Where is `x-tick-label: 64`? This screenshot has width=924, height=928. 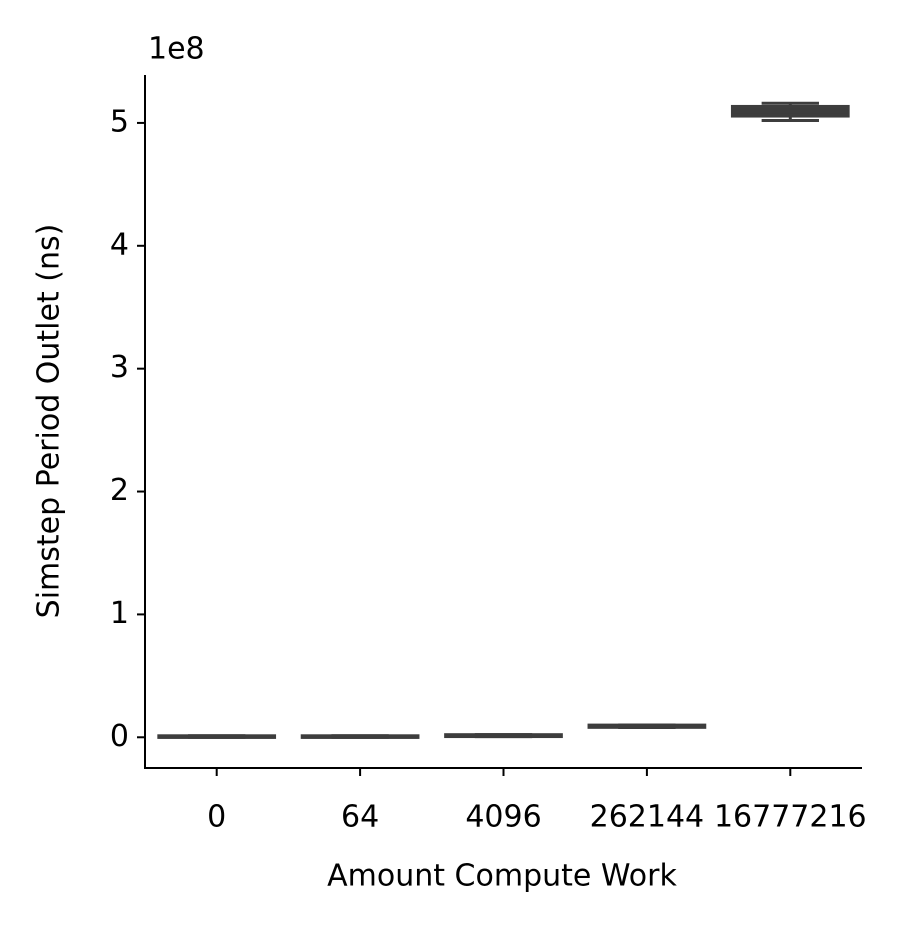 x-tick-label: 64 is located at coordinates (360, 817).